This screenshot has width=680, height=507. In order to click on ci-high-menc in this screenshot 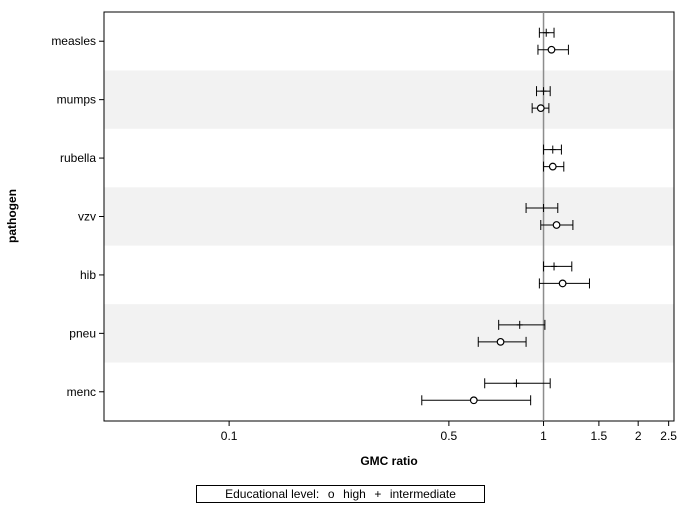, I will do `click(476, 400)`.